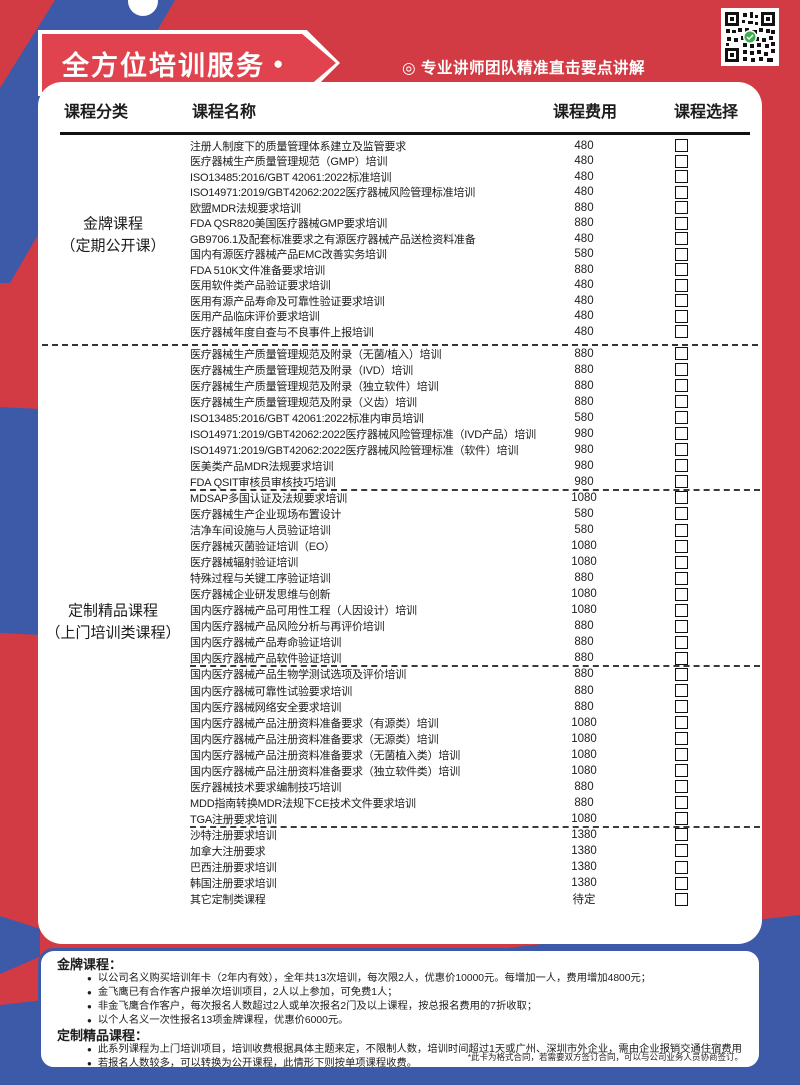 This screenshot has width=800, height=1085. I want to click on table-row: 医疗器械生产企业现场布置设计 580, so click(400, 514).